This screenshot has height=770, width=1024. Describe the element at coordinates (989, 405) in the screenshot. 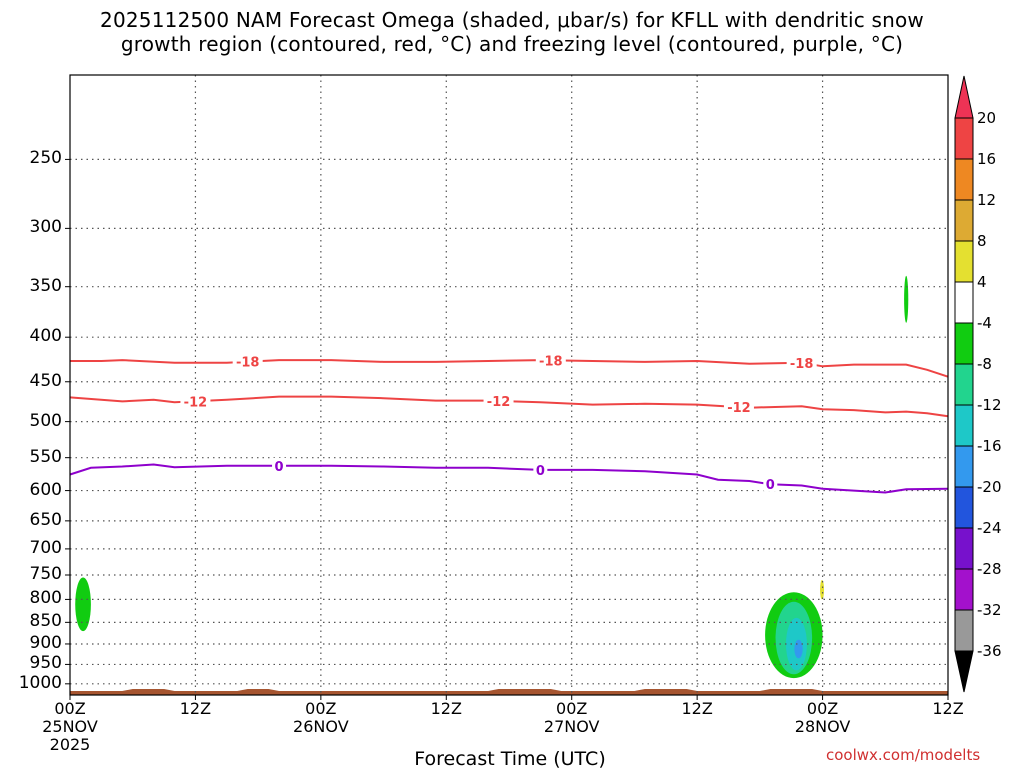

I see `colorbar-level-label: -12` at that location.